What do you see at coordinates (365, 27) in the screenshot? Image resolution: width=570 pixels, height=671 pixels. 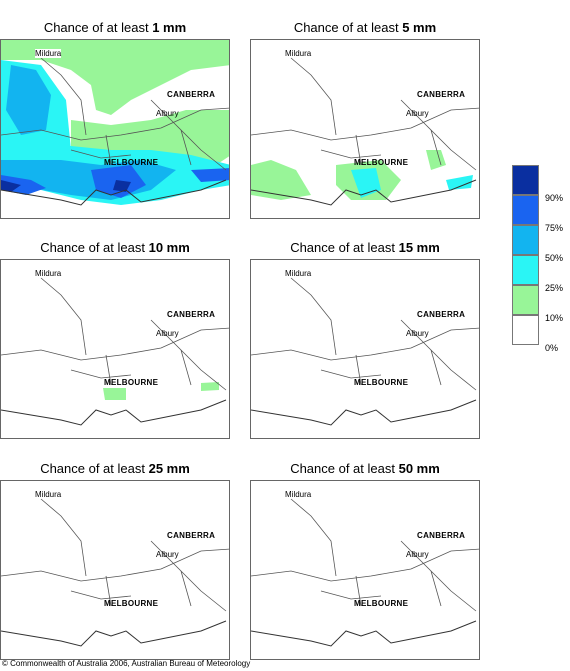 I see `panel-title: Chance of at least 5 mm` at bounding box center [365, 27].